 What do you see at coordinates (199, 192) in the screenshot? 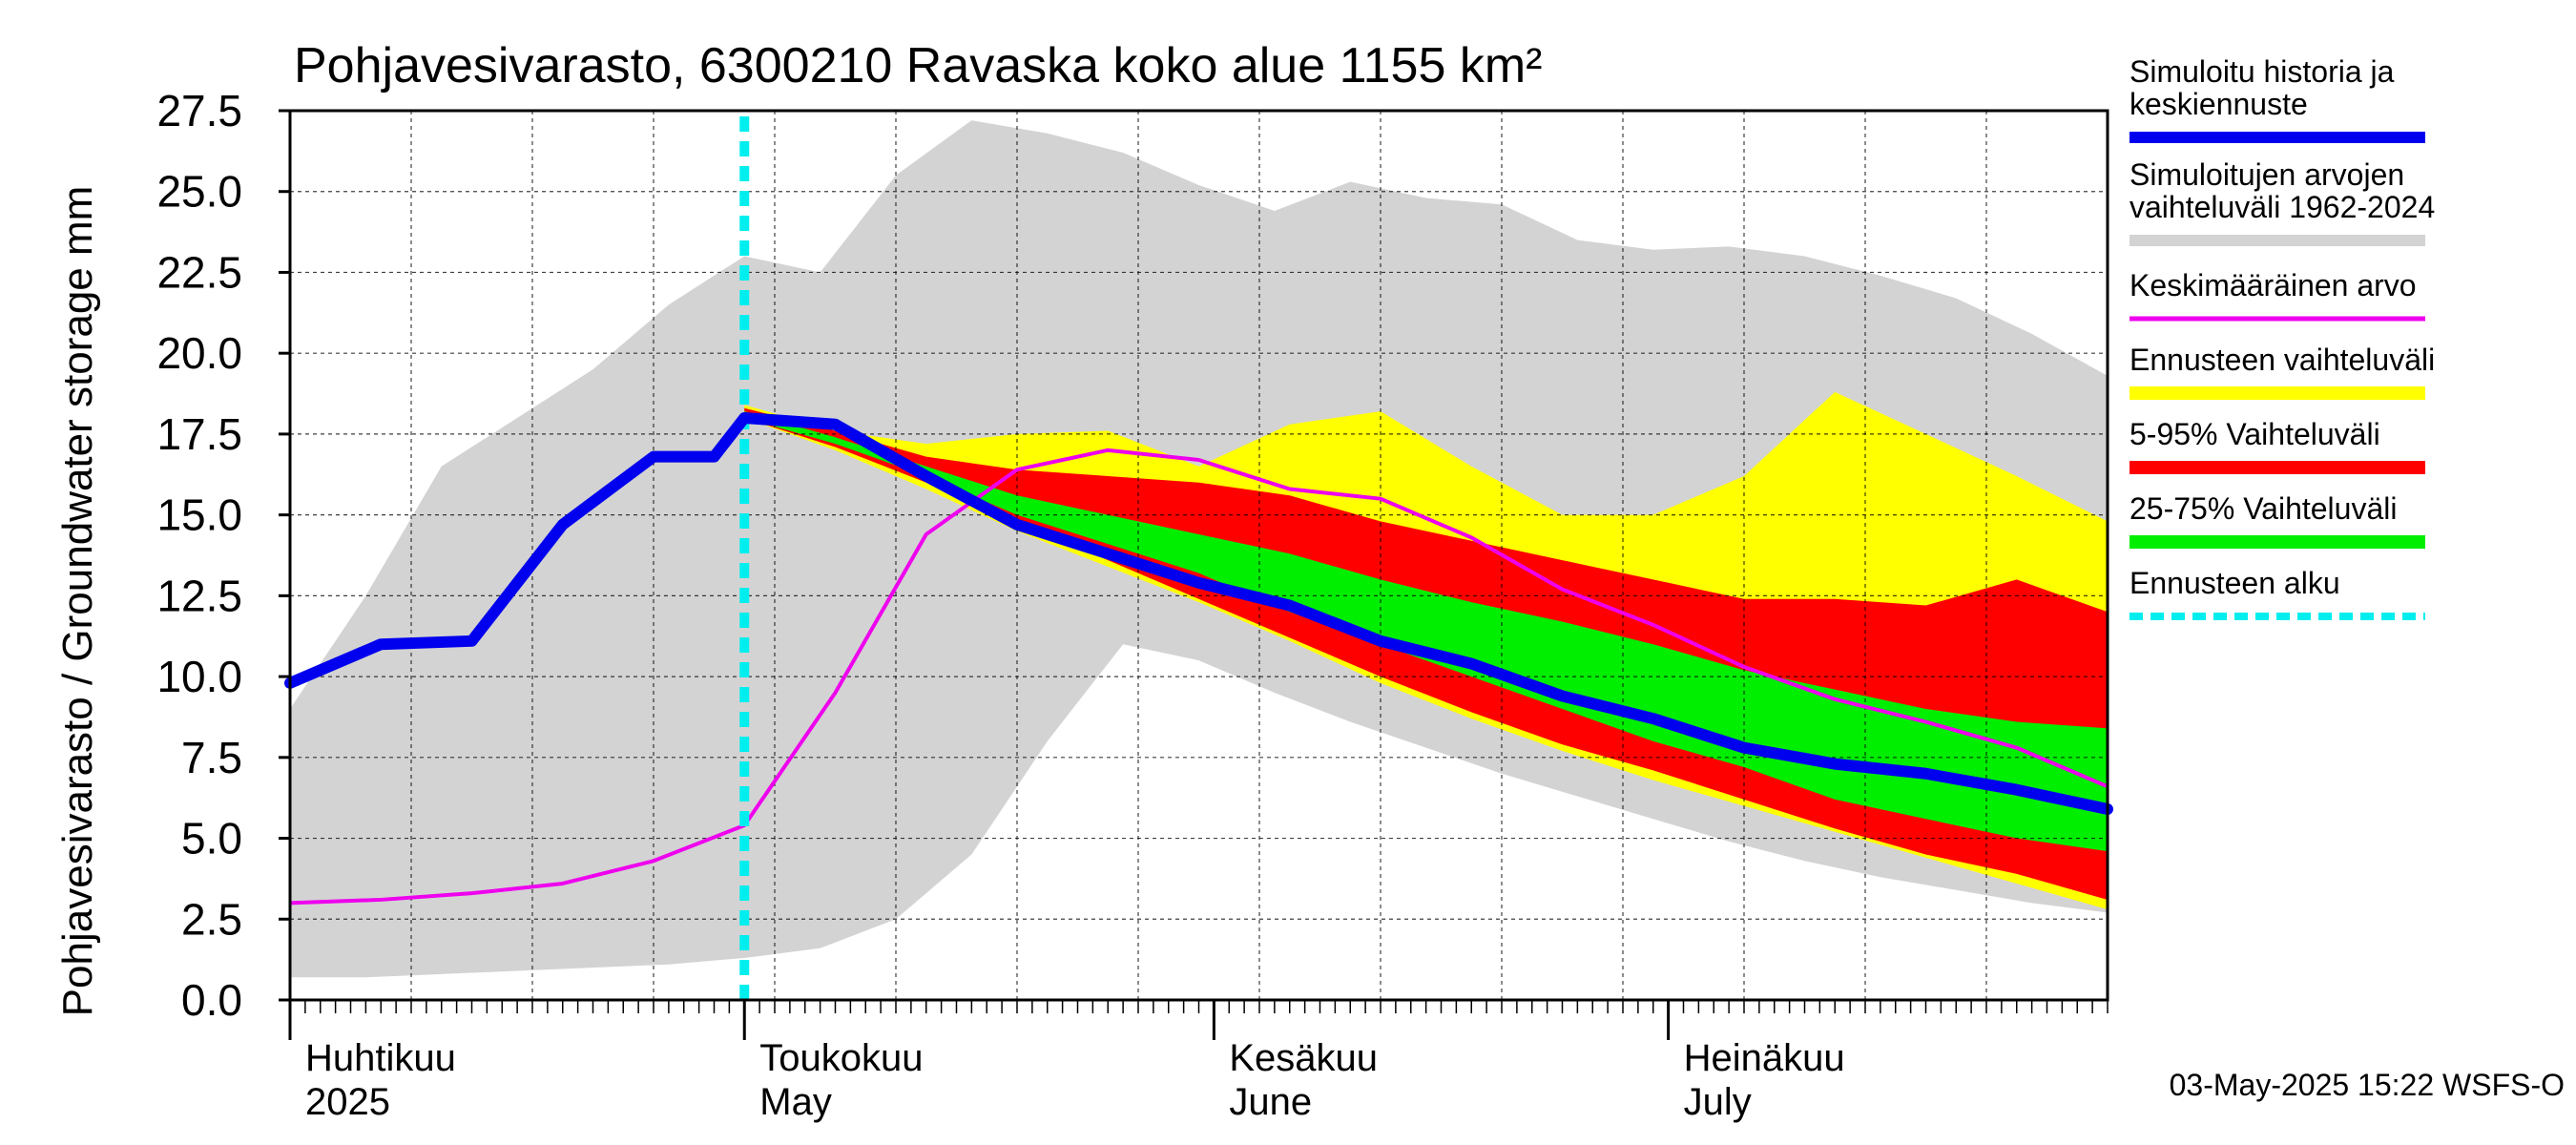
I see `y-tick-label: 25.0` at bounding box center [199, 192].